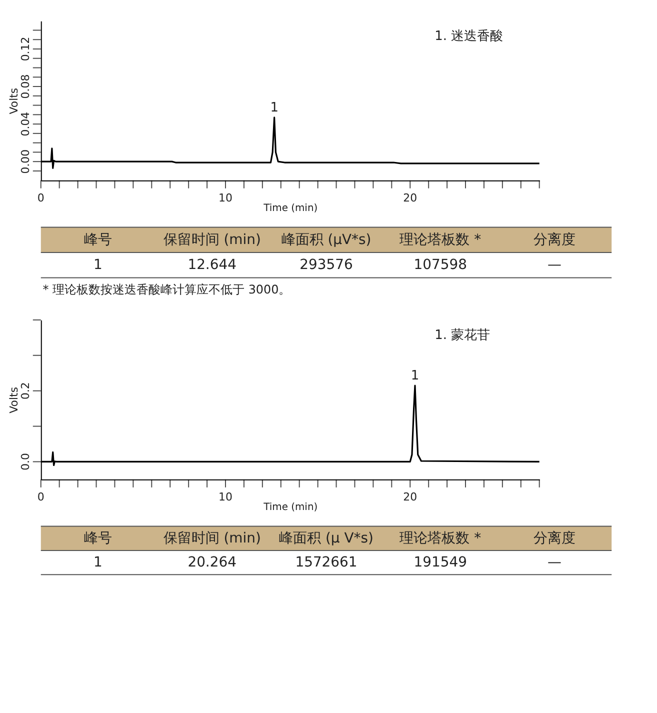 This screenshot has width=657, height=713. I want to click on y-tick-label: 0.0, so click(25, 461).